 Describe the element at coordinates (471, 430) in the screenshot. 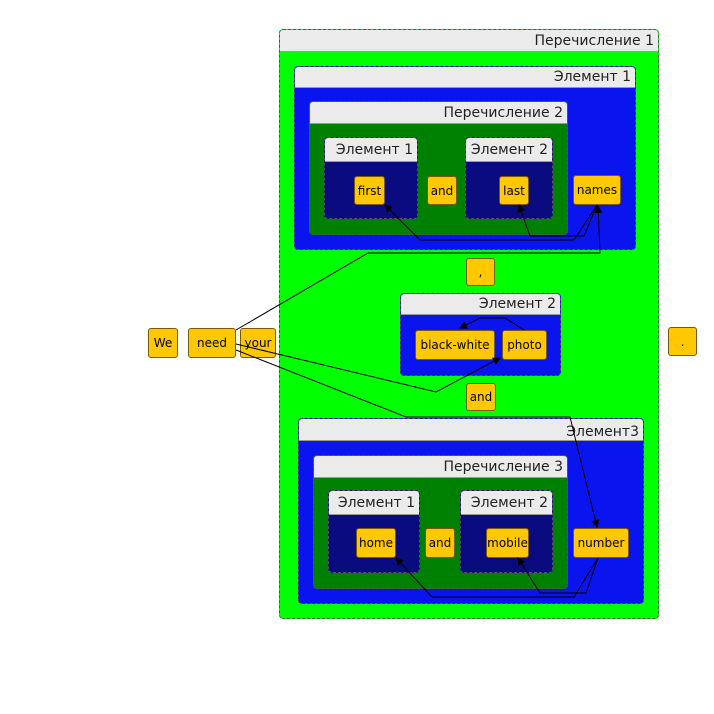

I see `element-3-header: Элемент3` at that location.